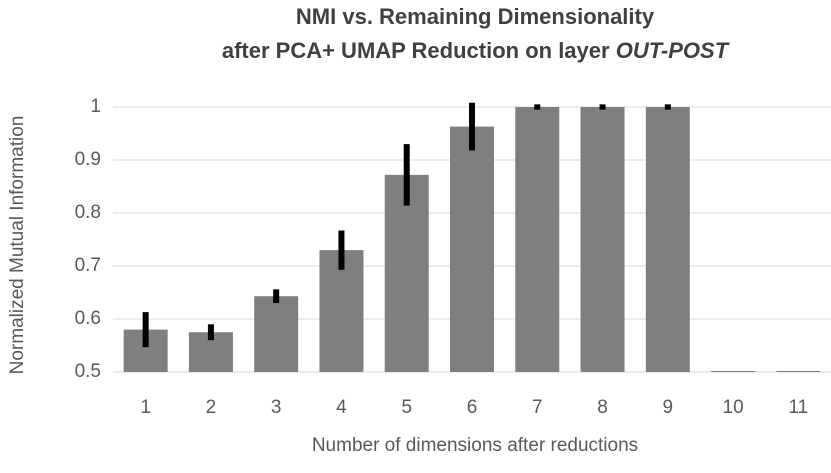 This screenshot has width=831, height=473. What do you see at coordinates (406, 407) in the screenshot?
I see `x-tick-label: 5` at bounding box center [406, 407].